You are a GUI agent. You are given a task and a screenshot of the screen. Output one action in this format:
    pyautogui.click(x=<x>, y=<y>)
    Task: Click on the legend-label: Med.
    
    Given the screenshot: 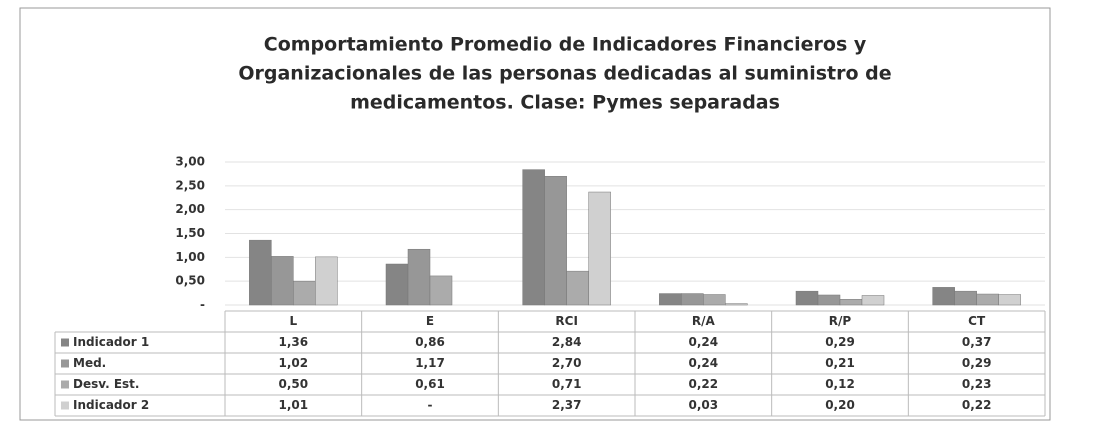 What is the action you would take?
    pyautogui.click(x=89, y=363)
    